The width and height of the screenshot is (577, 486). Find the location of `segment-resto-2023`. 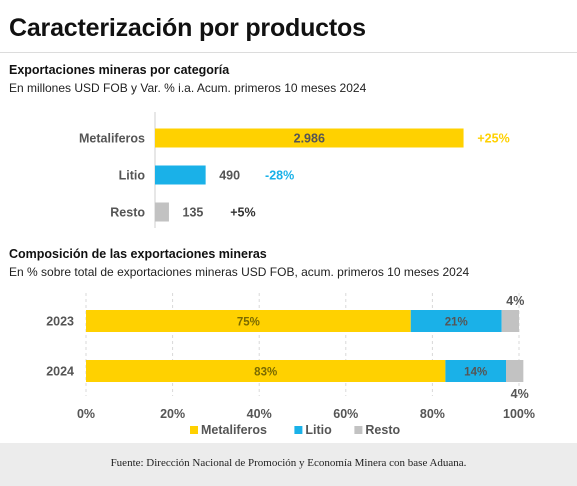

segment-resto-2023 is located at coordinates (510, 321).